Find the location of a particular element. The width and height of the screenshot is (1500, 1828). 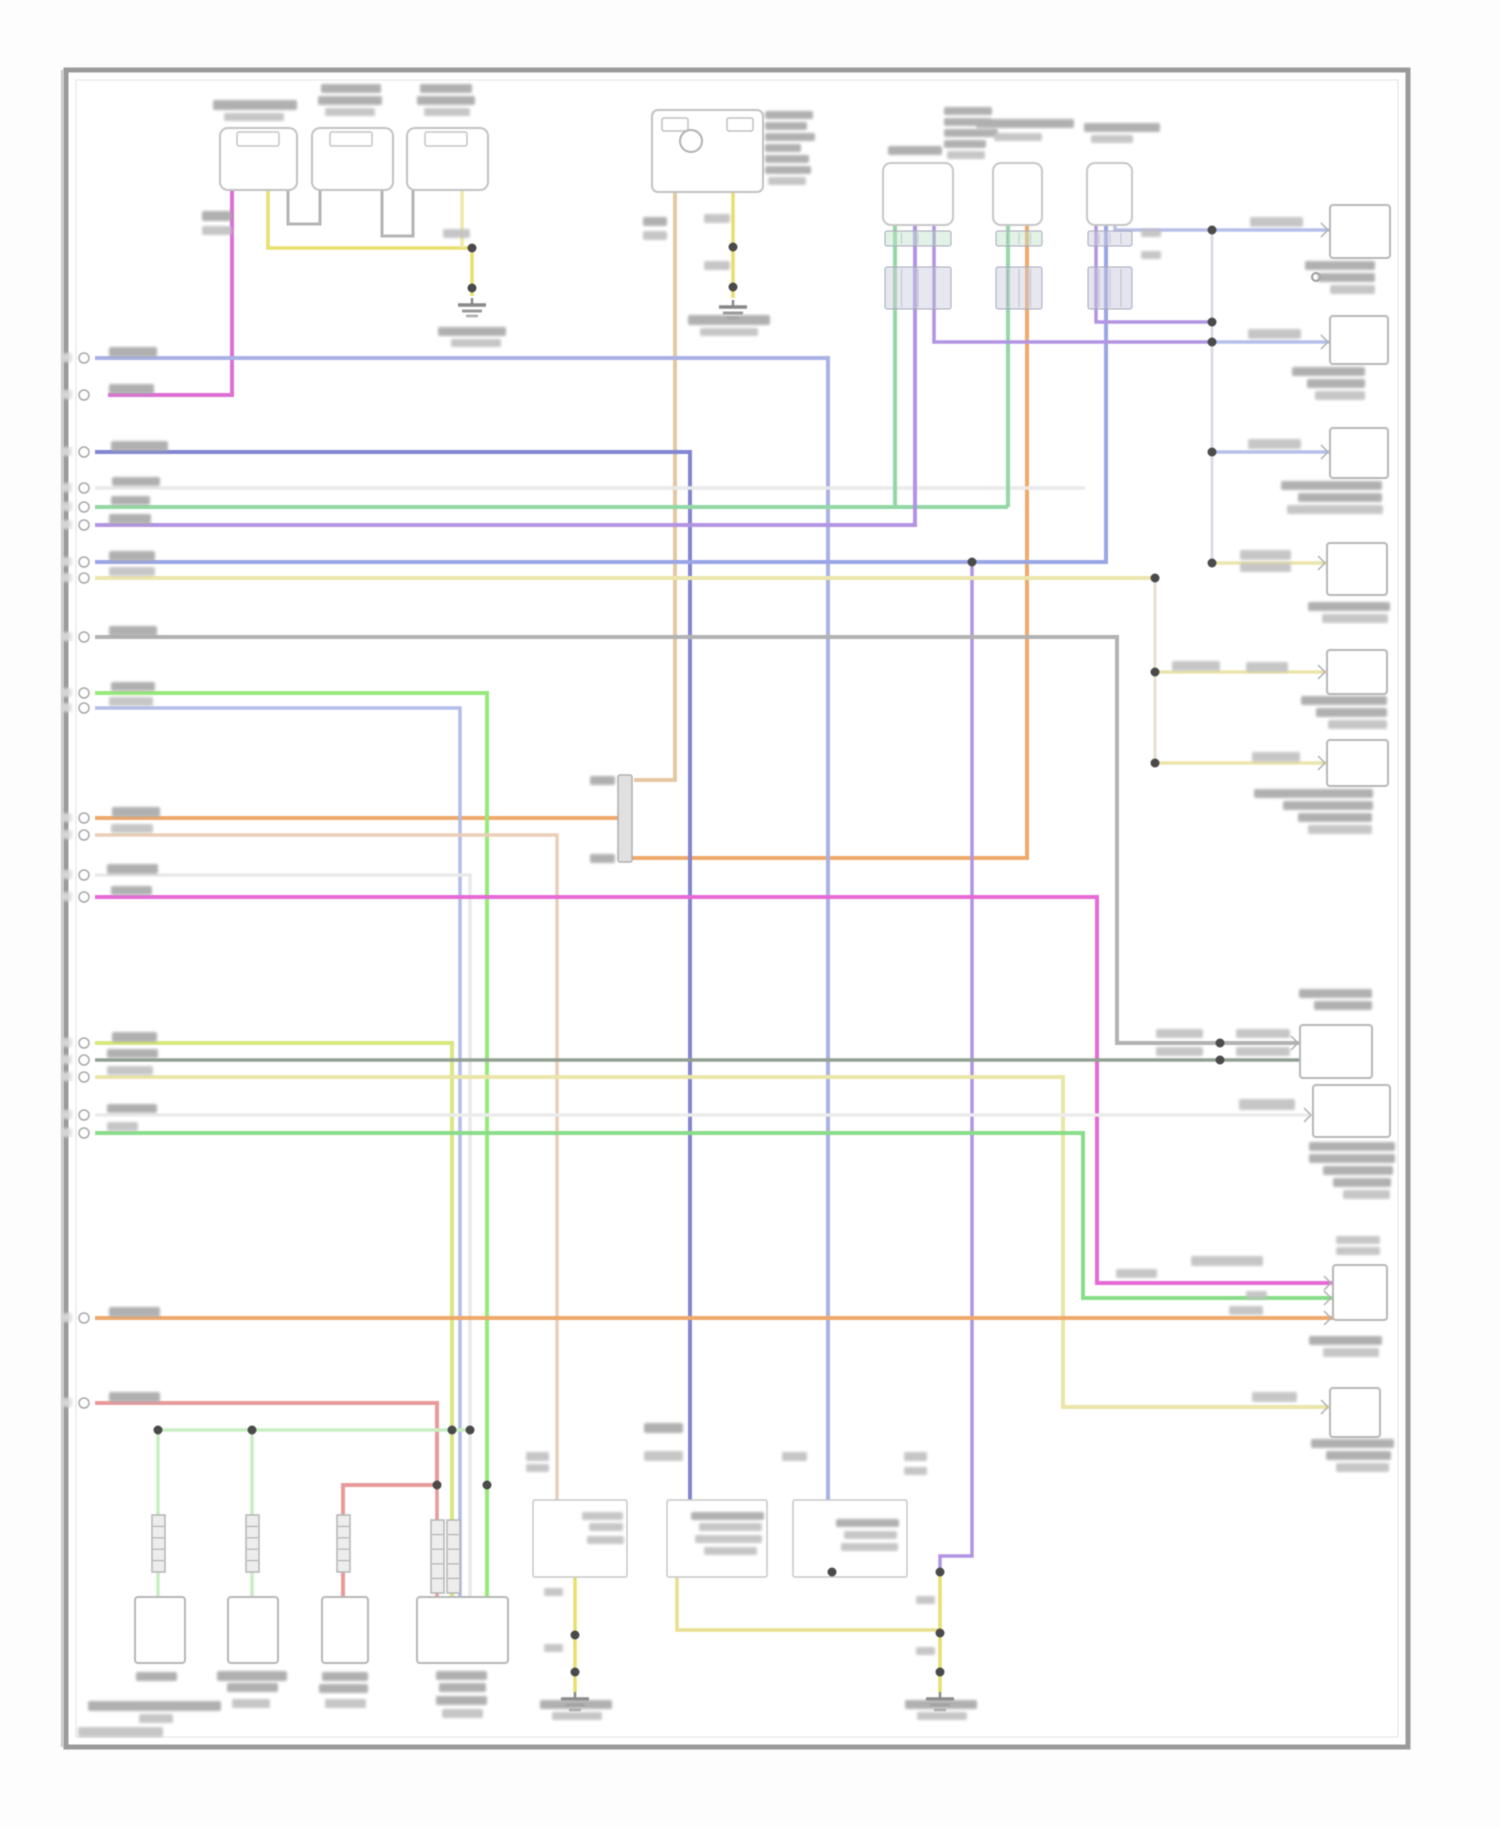

fuse-yellow-ground-wire is located at coordinates (370, 243).